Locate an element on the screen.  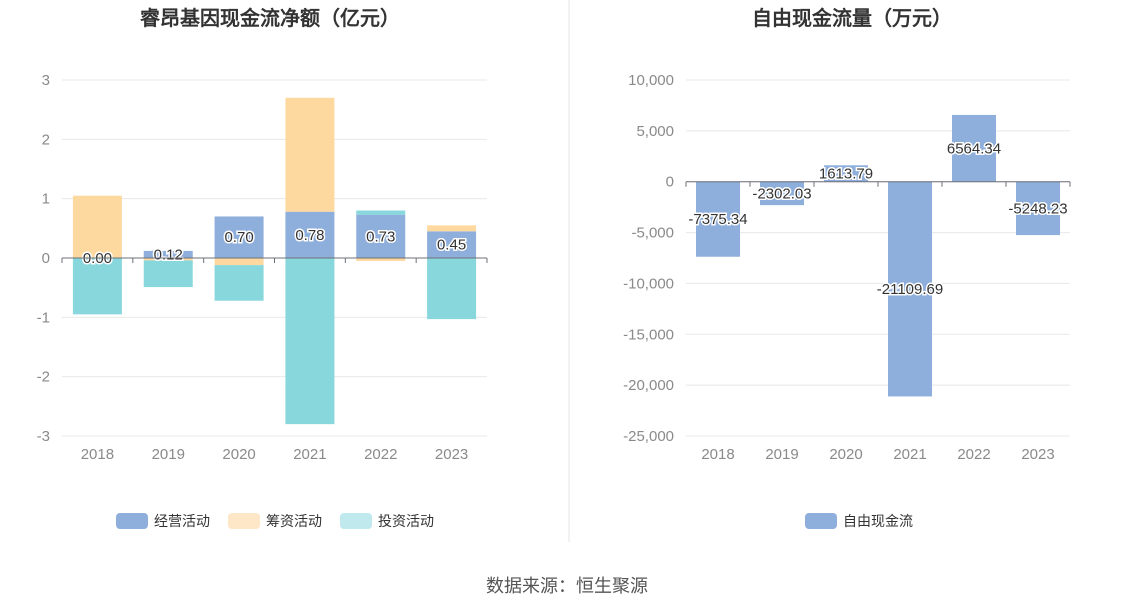
y-tick-label: 2 is located at coordinates (46, 139).